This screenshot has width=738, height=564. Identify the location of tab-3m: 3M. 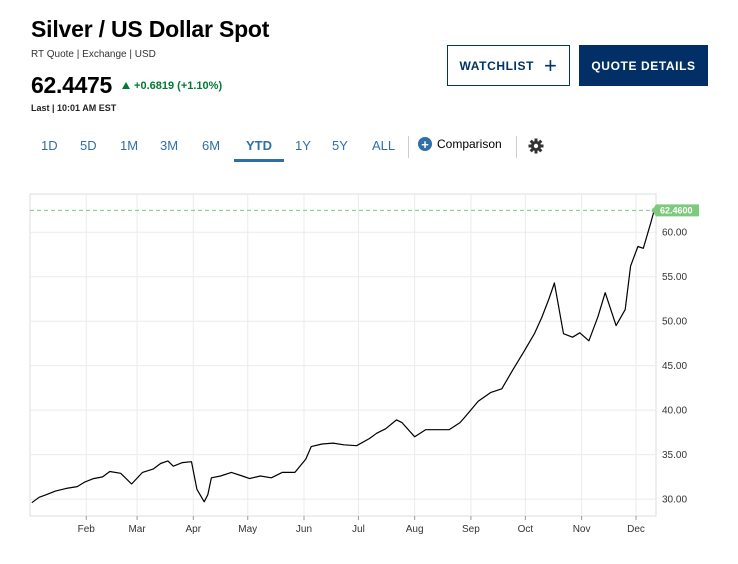
(169, 145).